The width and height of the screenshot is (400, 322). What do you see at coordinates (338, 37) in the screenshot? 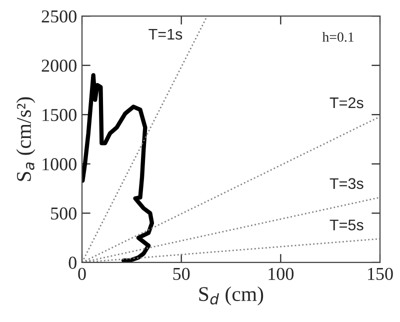
I see `annotation: h=0.1` at bounding box center [338, 37].